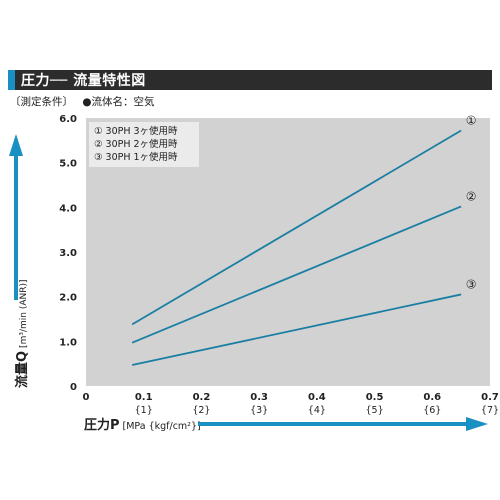 The width and height of the screenshot is (500, 500). I want to click on y-axis-label-main: 流量Q, so click(22, 369).